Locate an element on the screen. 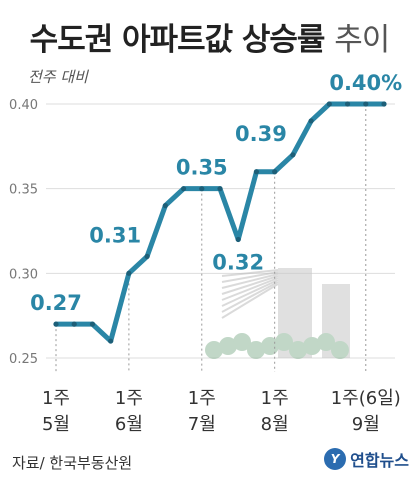  data-label: 0.27 is located at coordinates (56, 303).